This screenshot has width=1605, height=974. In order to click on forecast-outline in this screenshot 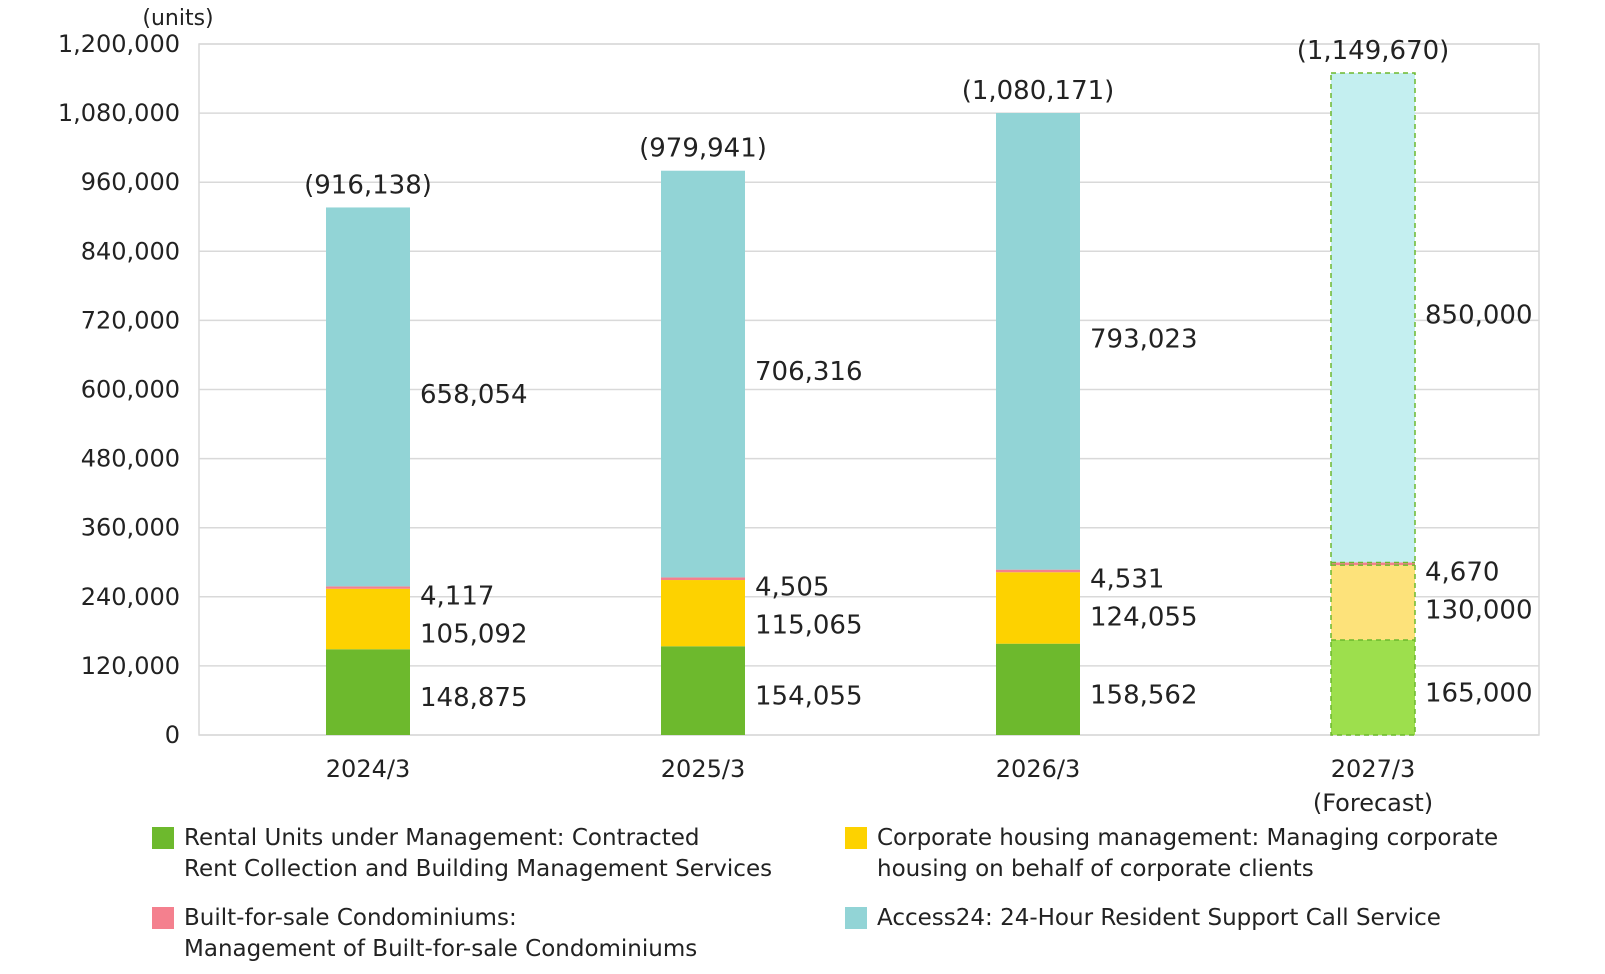, I will do `click(1373, 404)`.